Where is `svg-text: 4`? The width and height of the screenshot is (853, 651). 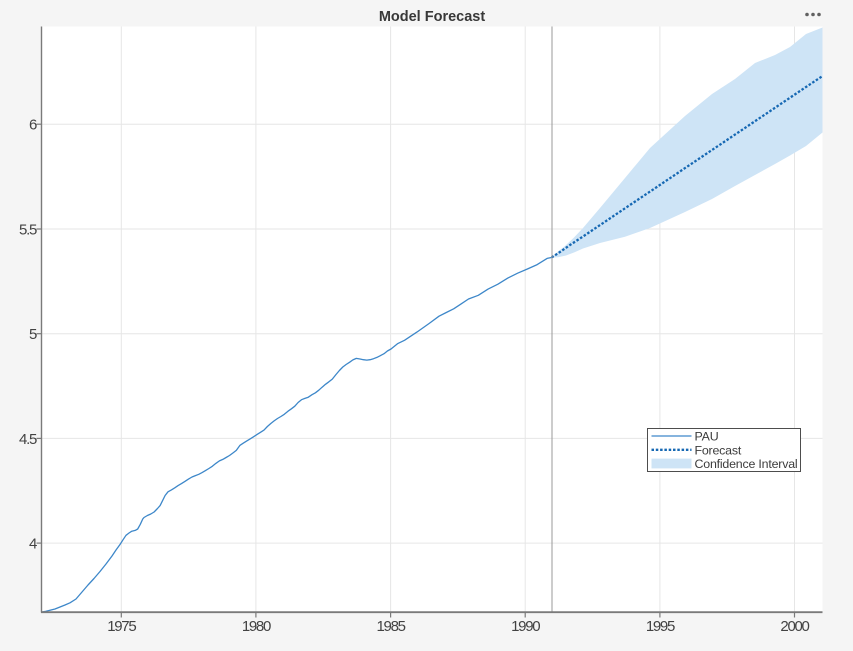
svg-text: 4 is located at coordinates (33, 544).